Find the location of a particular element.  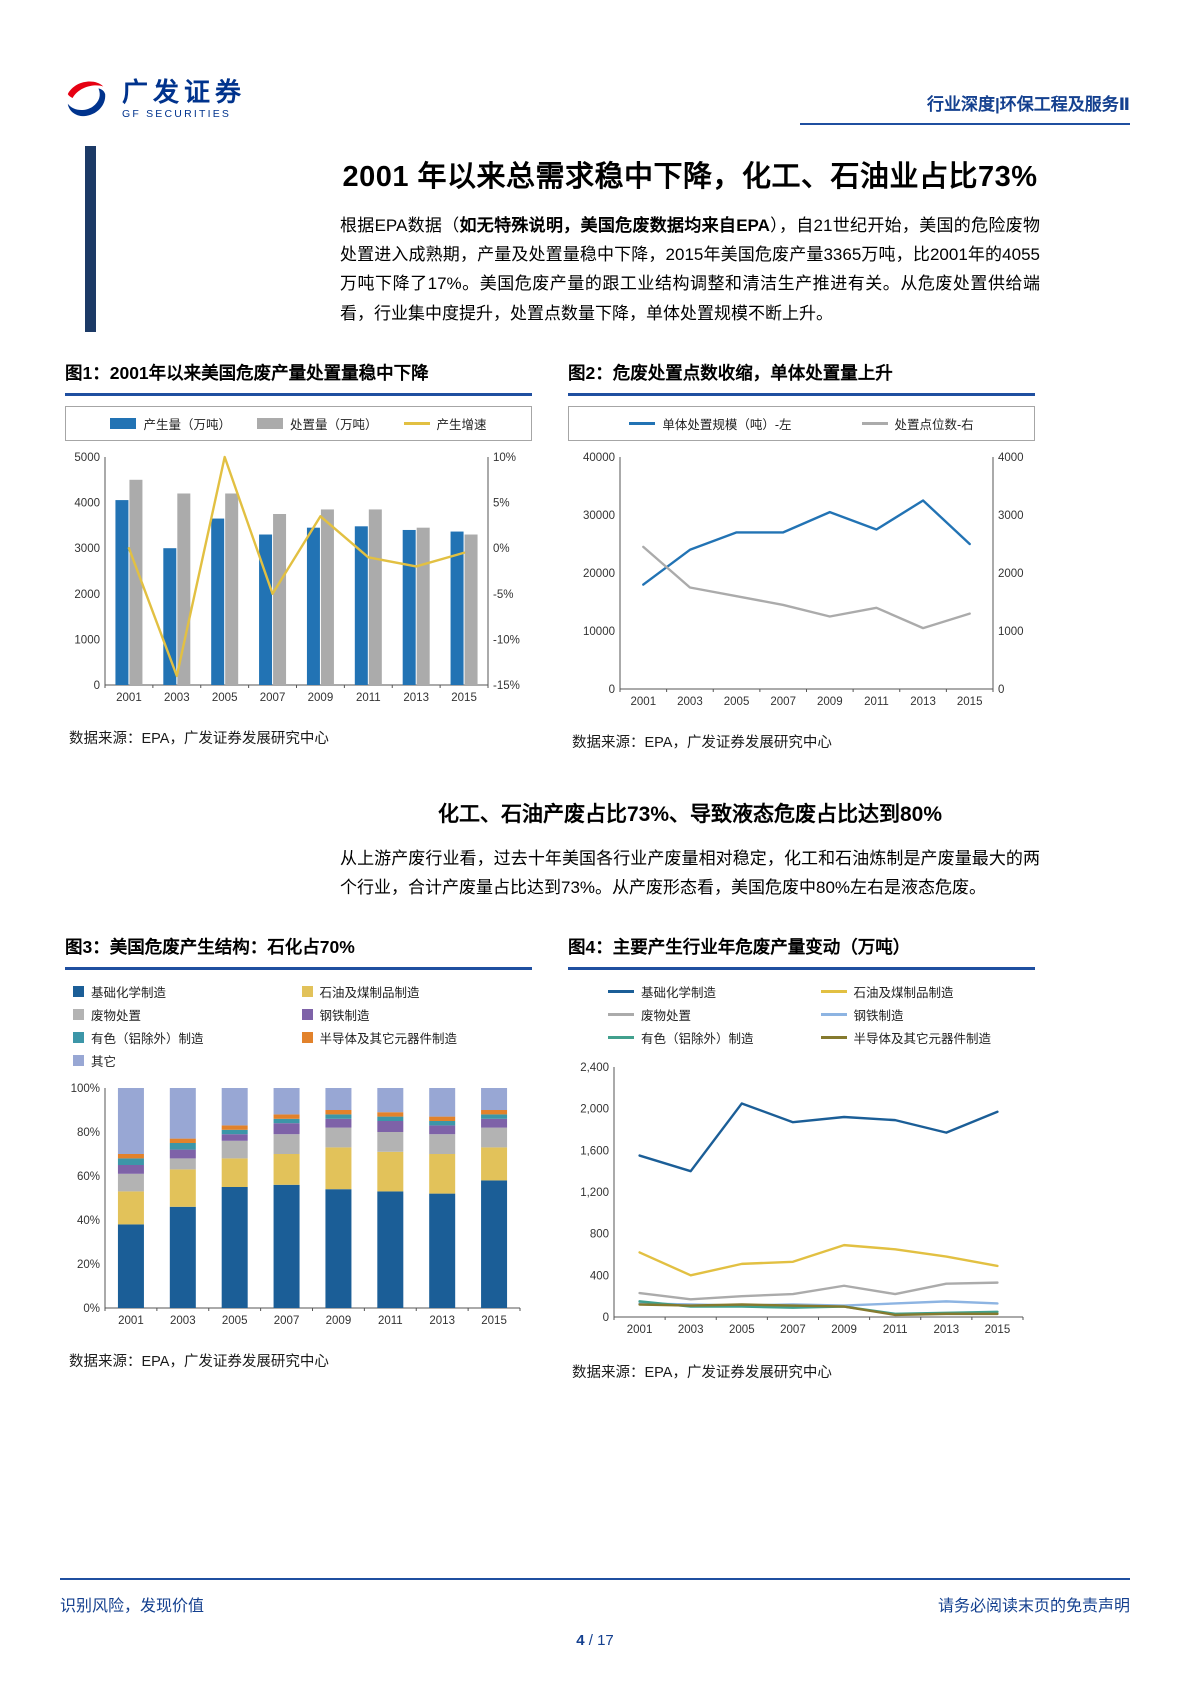

svg-text: 20% is located at coordinates (88, 1265).